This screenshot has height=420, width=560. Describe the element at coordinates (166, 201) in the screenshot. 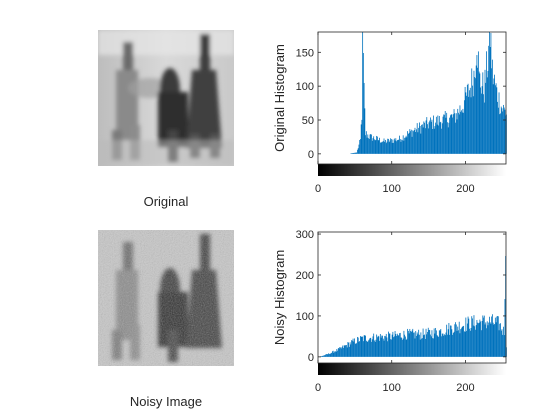

I see `original-caption: Original` at that location.